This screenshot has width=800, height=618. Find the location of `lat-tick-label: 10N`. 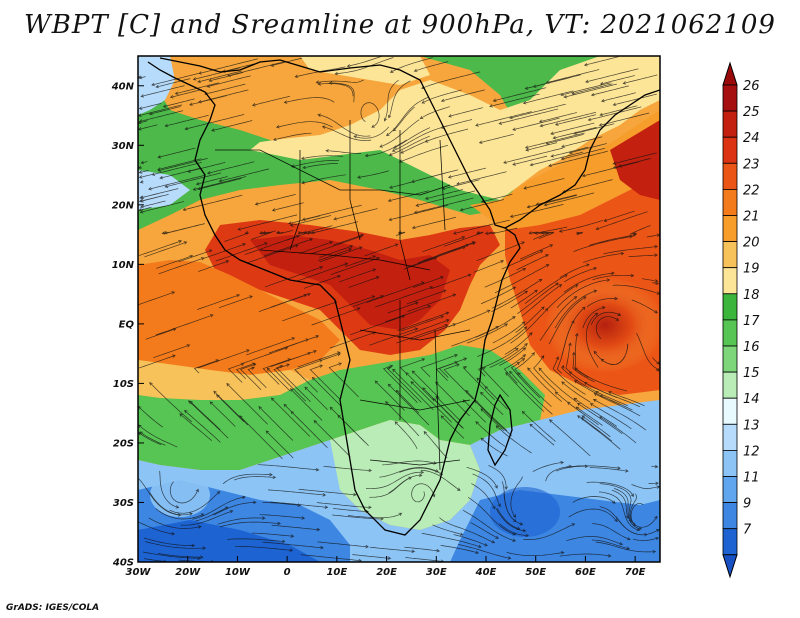

lat-tick-label: 10N is located at coordinates (123, 265).